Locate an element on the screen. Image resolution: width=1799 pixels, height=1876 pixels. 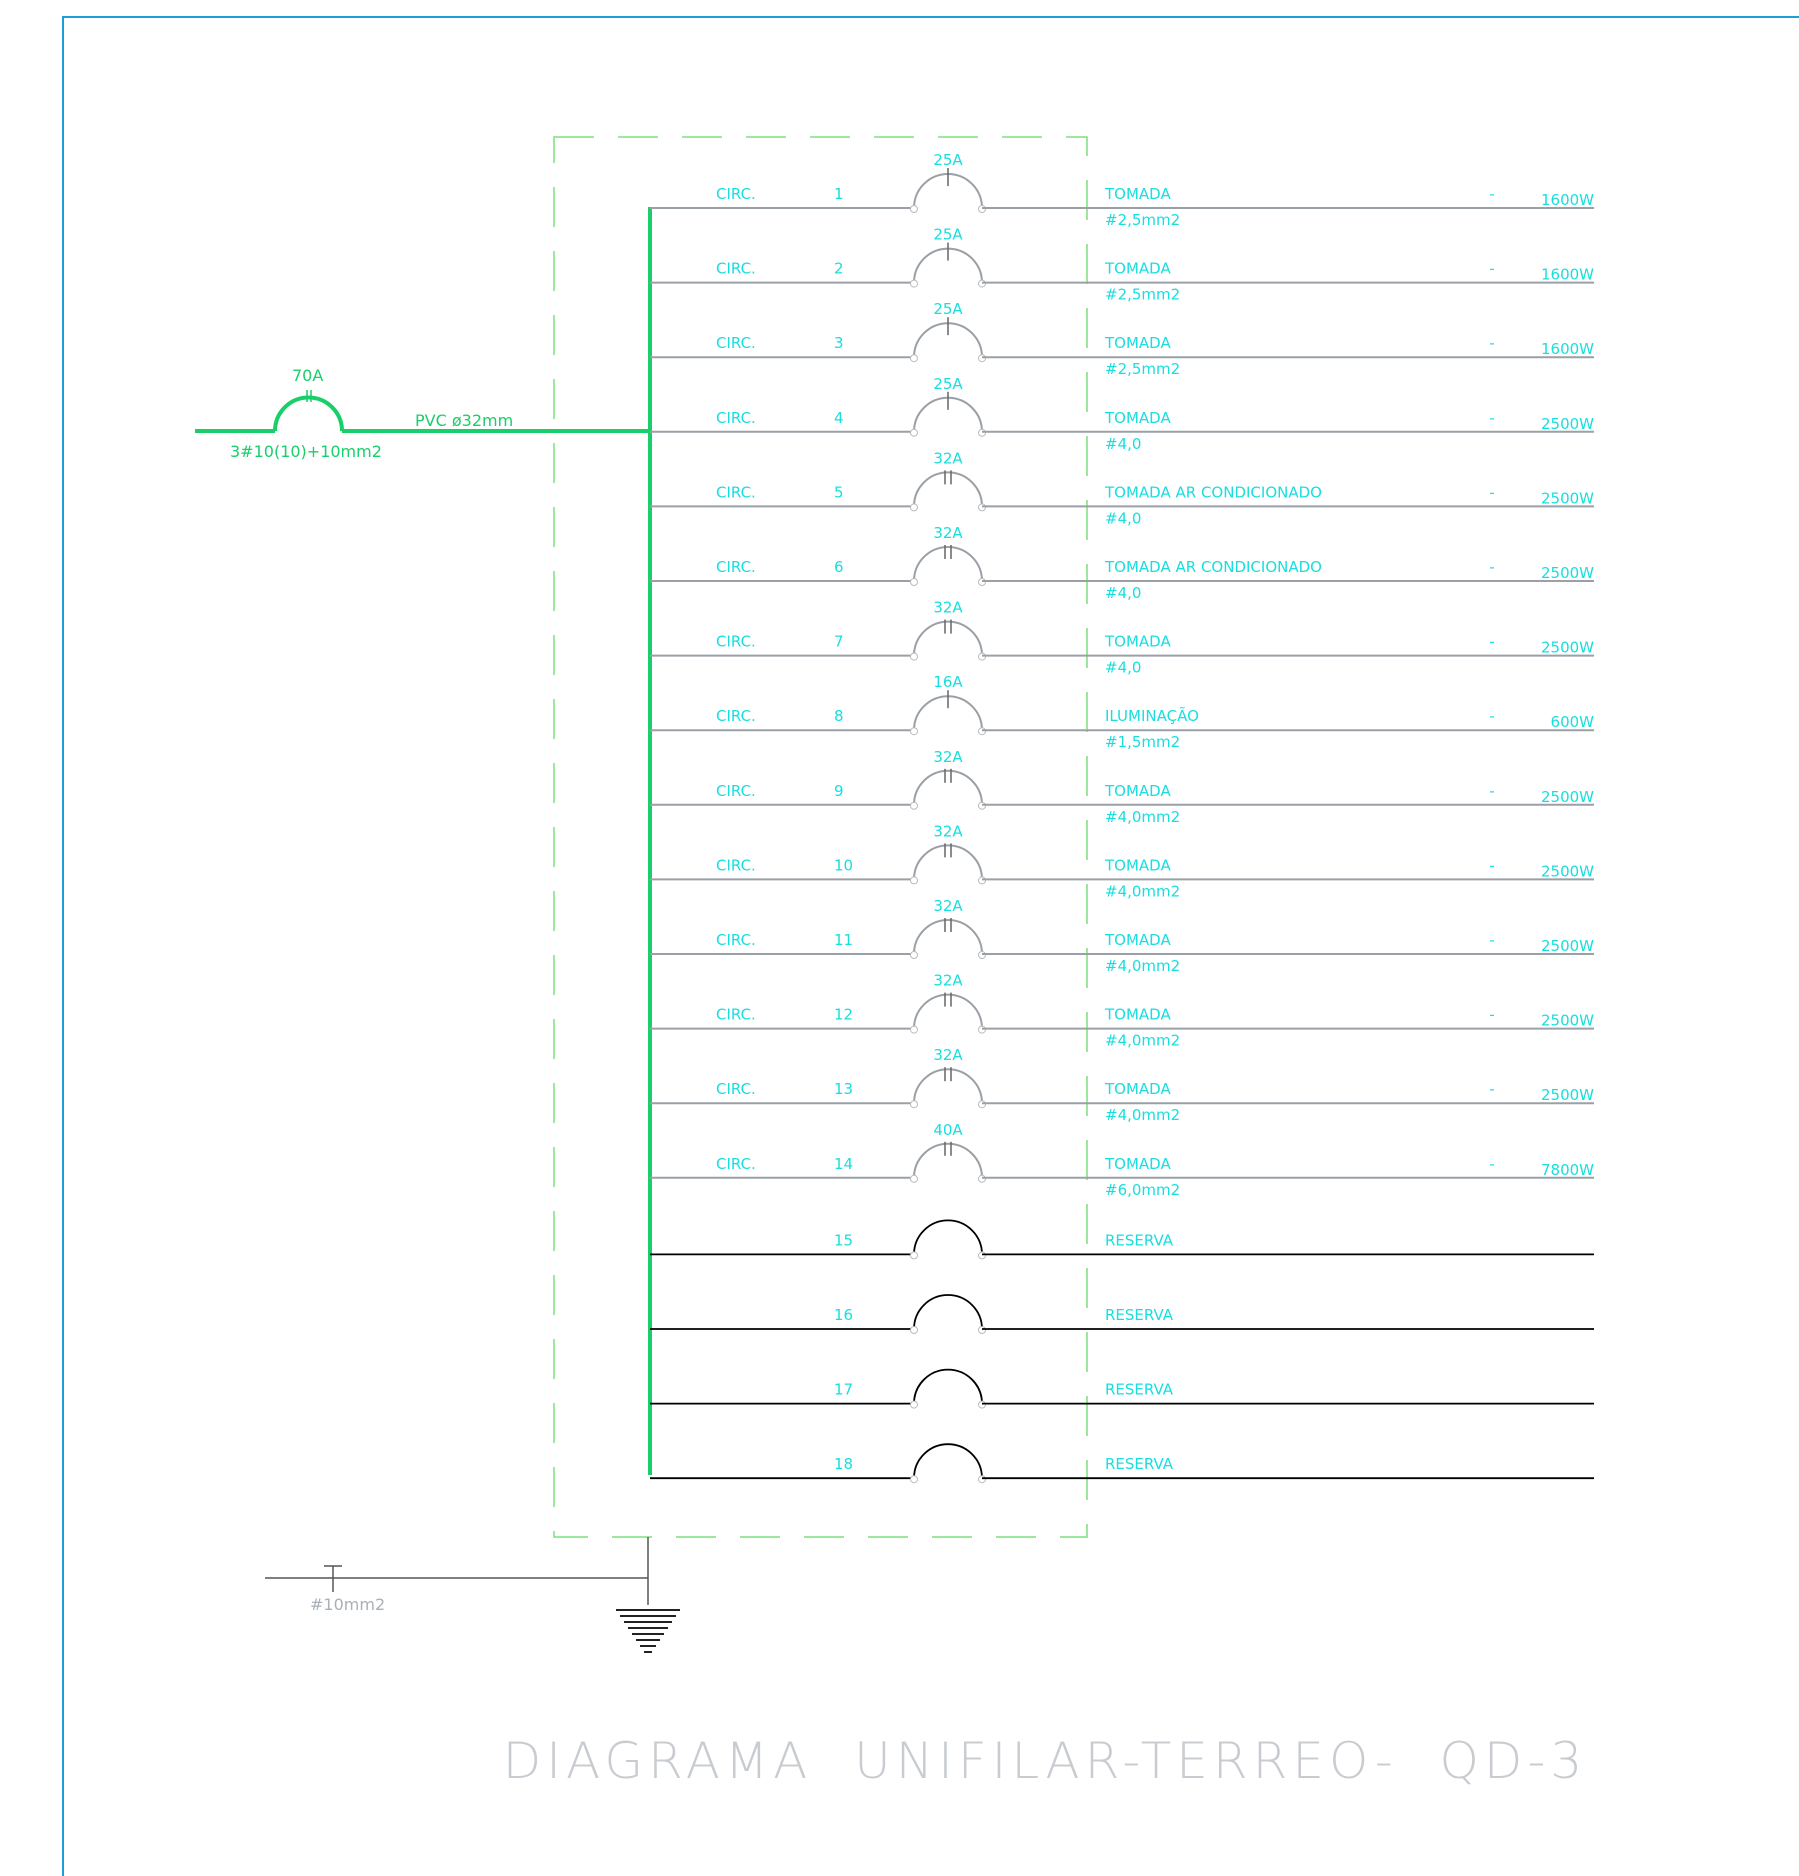
reserve-number: 16 is located at coordinates (843, 1315).